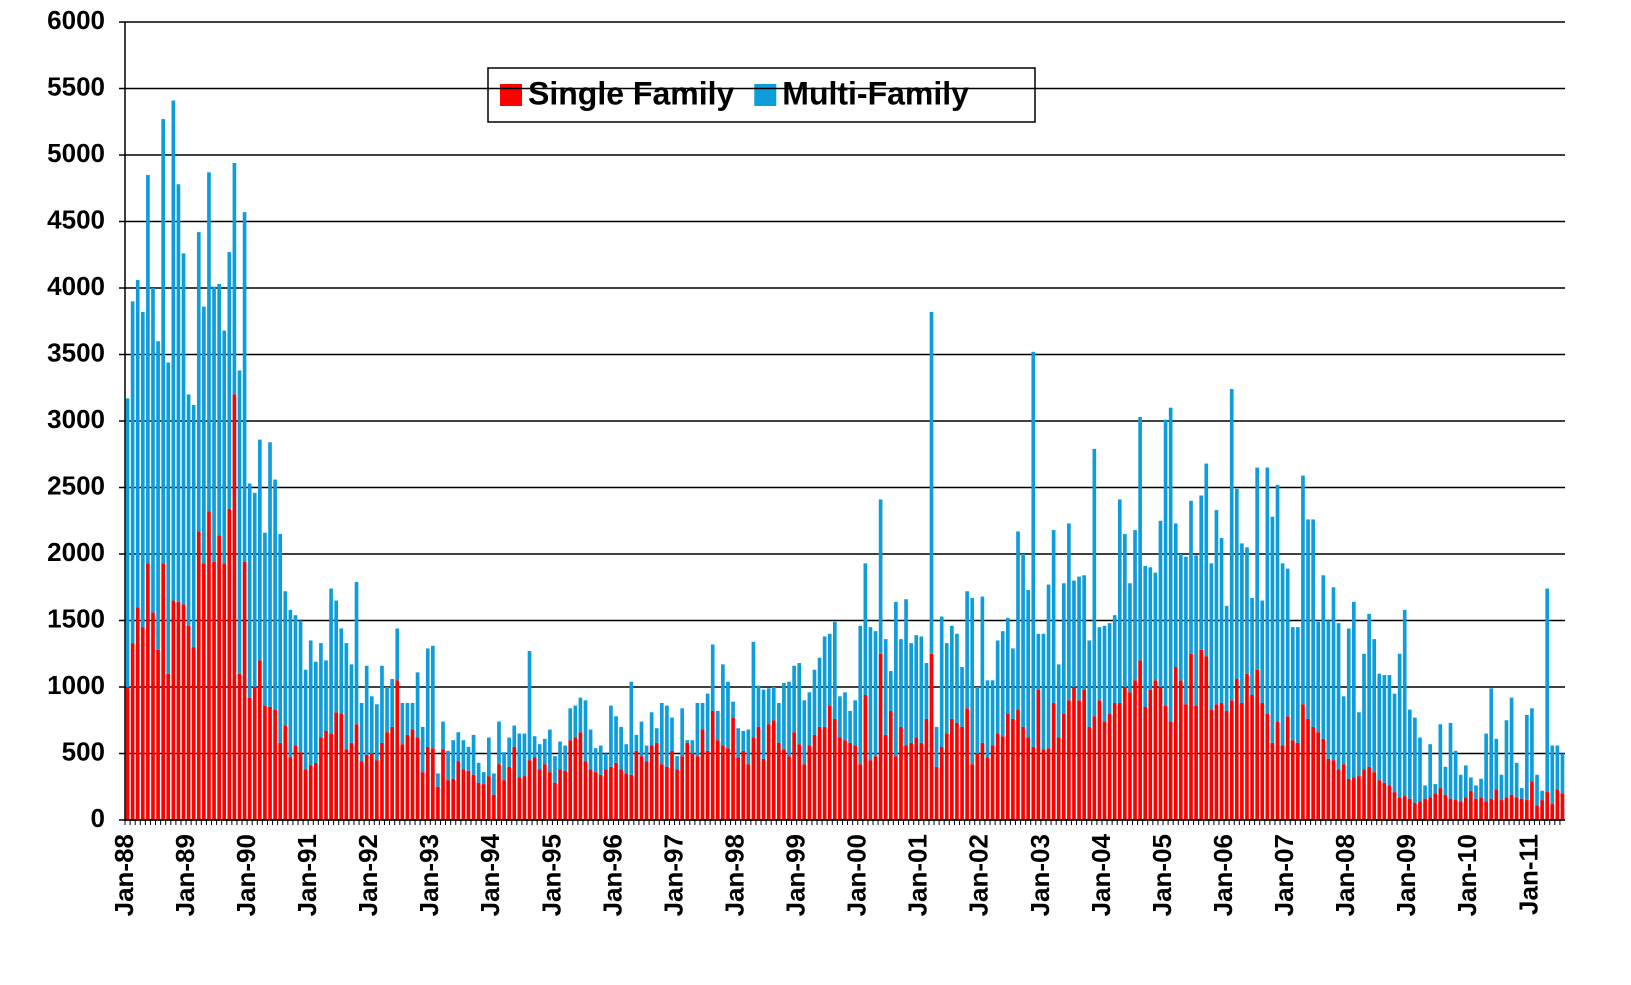 The image size is (1631, 985). I want to click on x-tick-label: Jan-96, so click(612, 875).